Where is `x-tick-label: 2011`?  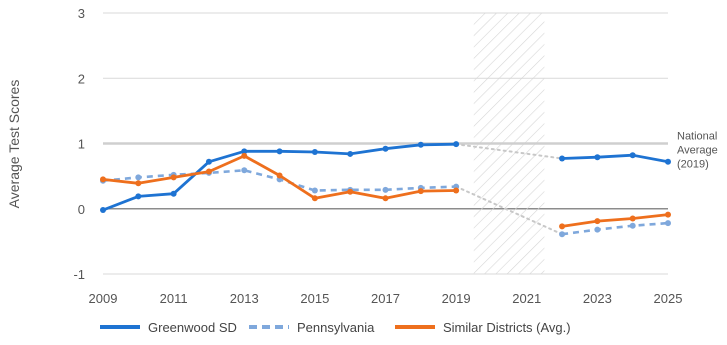
x-tick-label: 2011 is located at coordinates (174, 298).